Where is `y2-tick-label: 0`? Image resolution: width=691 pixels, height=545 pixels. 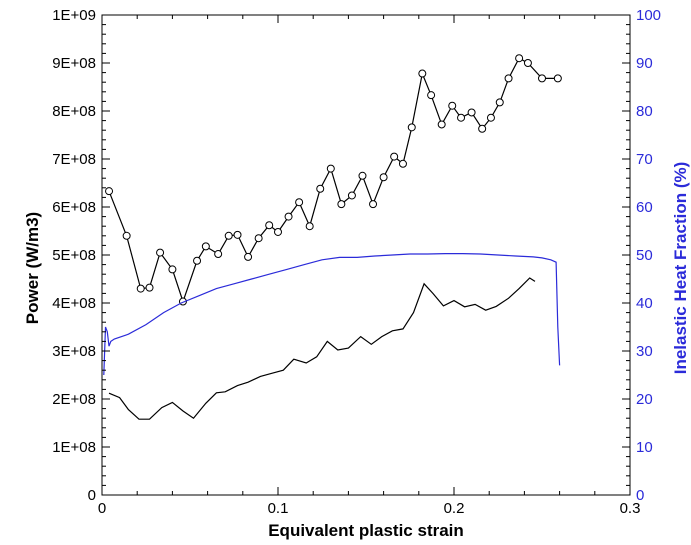
y2-tick-label: 0 is located at coordinates (640, 495).